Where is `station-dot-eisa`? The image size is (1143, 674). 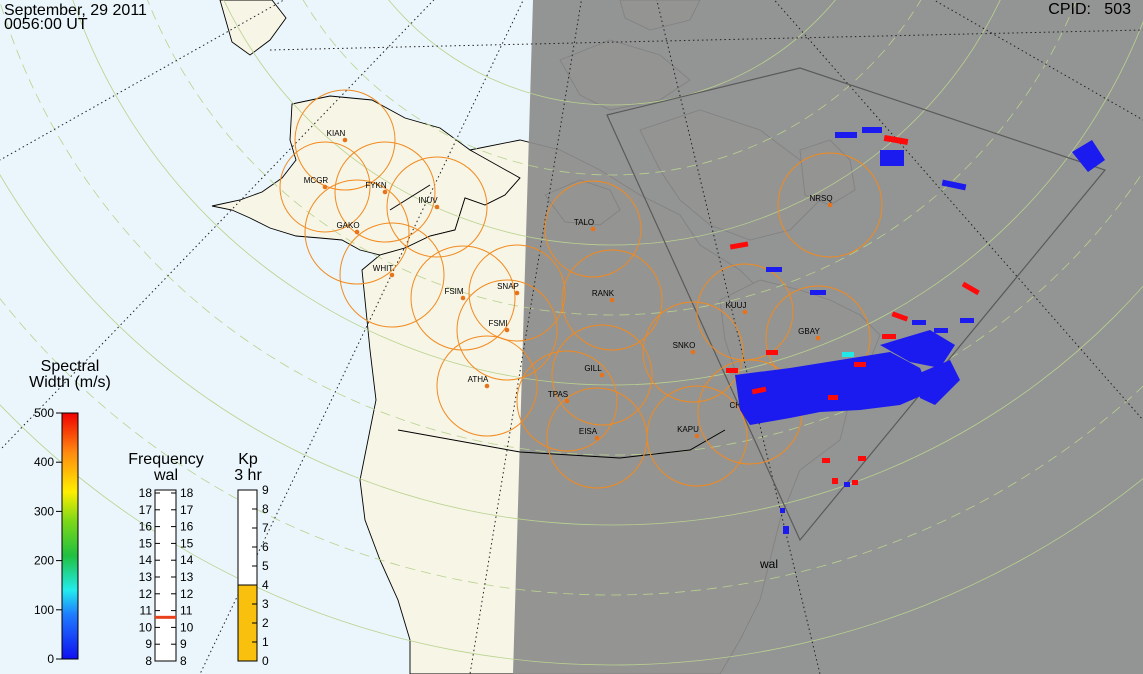 station-dot-eisa is located at coordinates (597, 438).